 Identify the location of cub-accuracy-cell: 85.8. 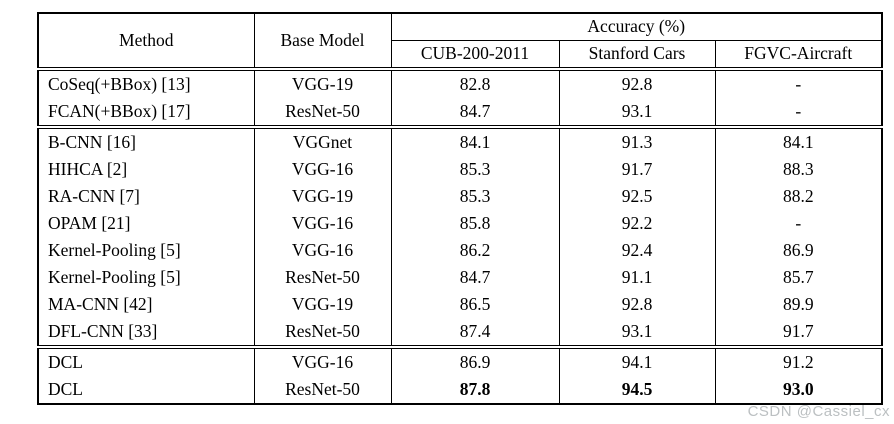
(475, 223).